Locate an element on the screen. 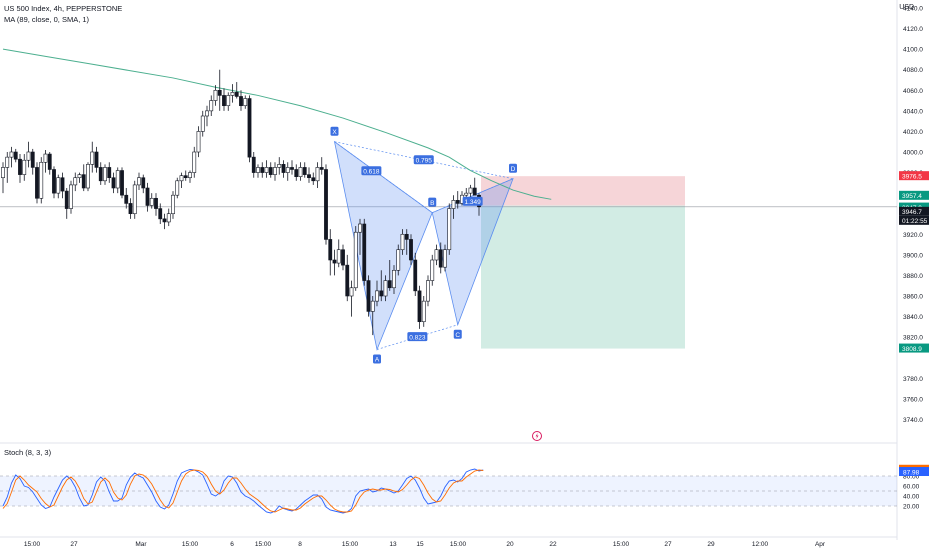 The width and height of the screenshot is (932, 555). time-tick-label: 29 is located at coordinates (711, 544).